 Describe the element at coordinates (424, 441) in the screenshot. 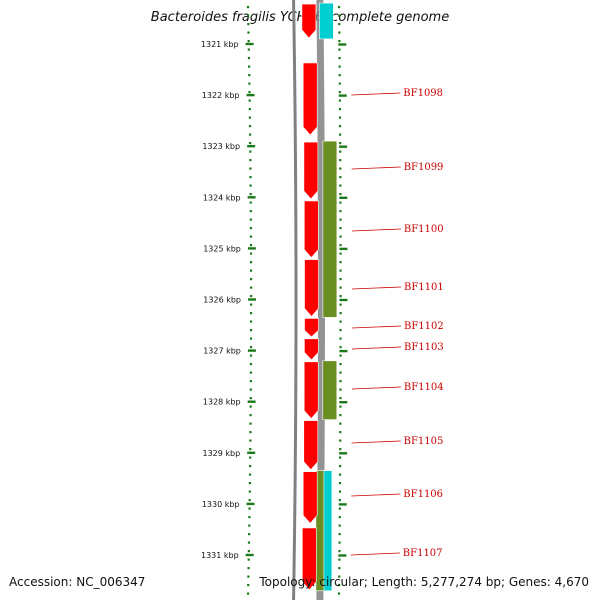

I see `gene-label: BF1105` at that location.